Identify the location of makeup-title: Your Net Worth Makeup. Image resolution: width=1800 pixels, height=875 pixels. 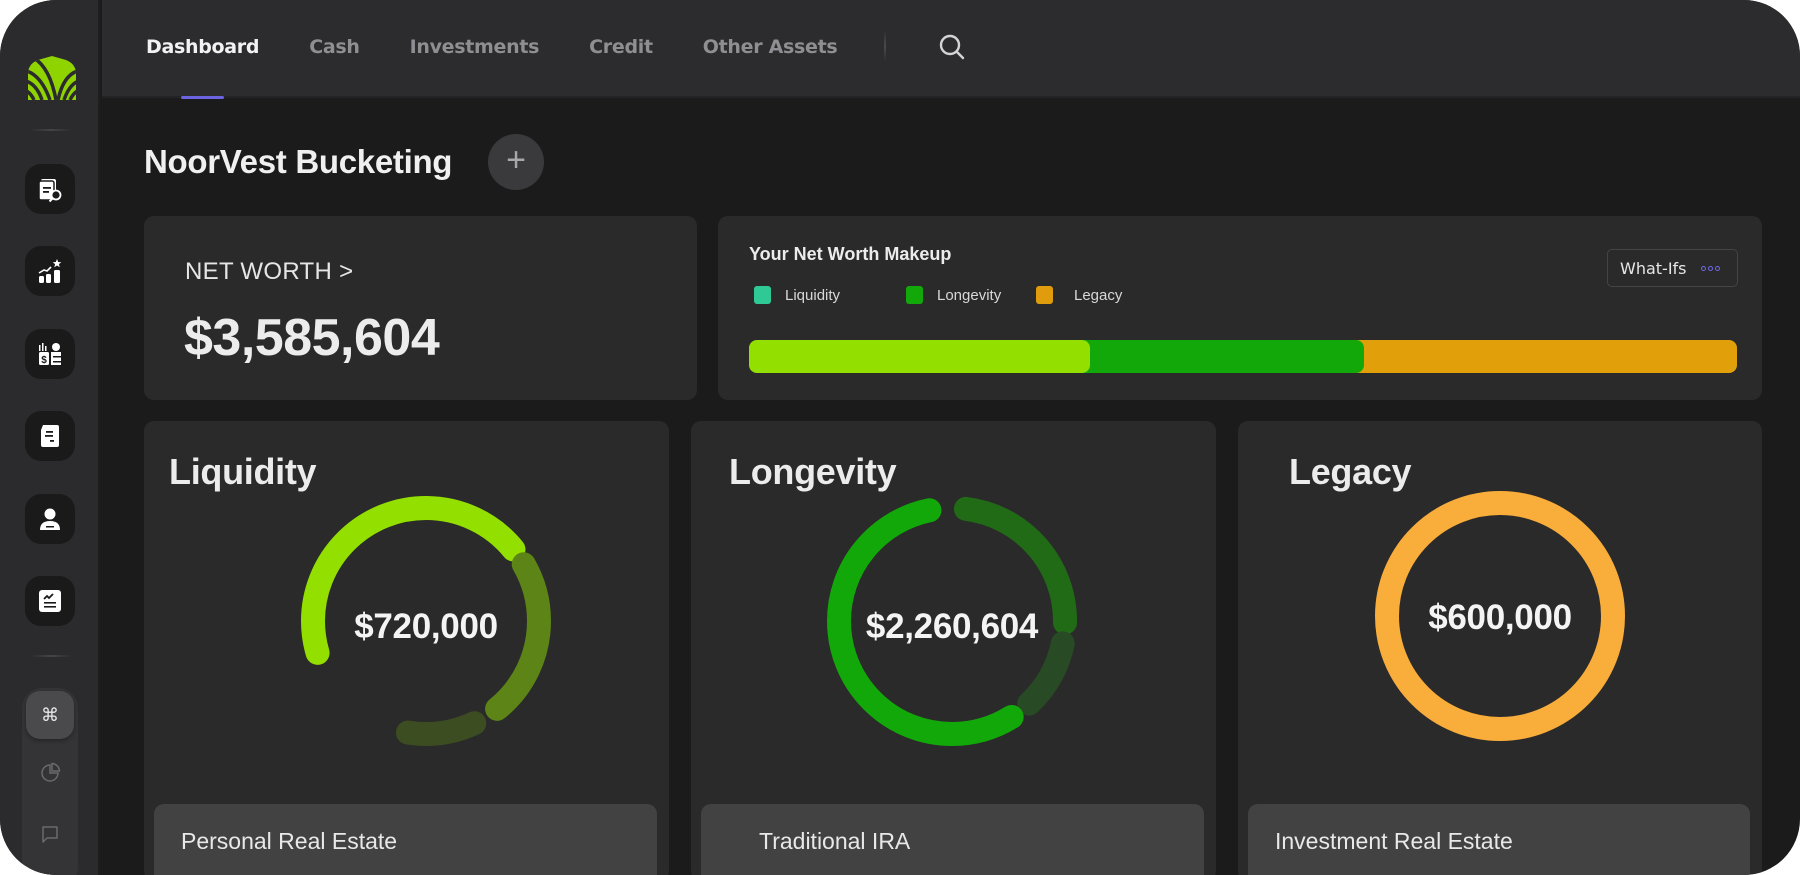
(850, 254).